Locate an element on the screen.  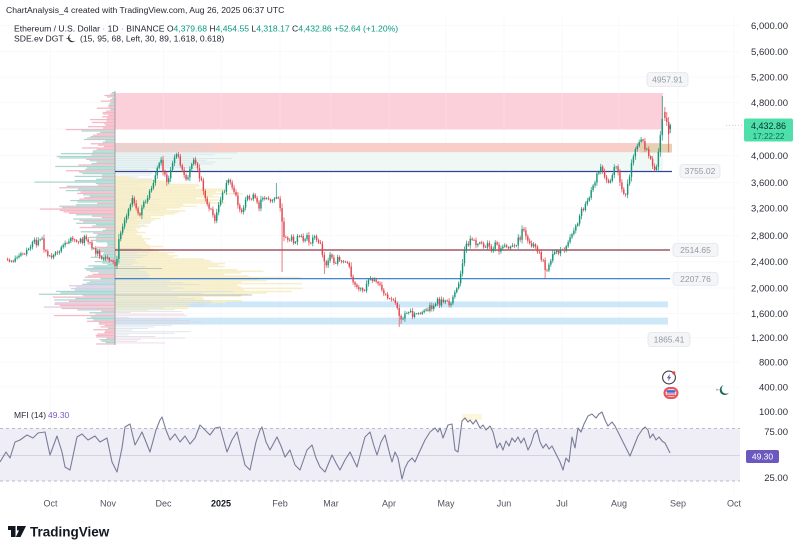
svg-text: SDE.ev DGT ~ is located at coordinates (42, 39).